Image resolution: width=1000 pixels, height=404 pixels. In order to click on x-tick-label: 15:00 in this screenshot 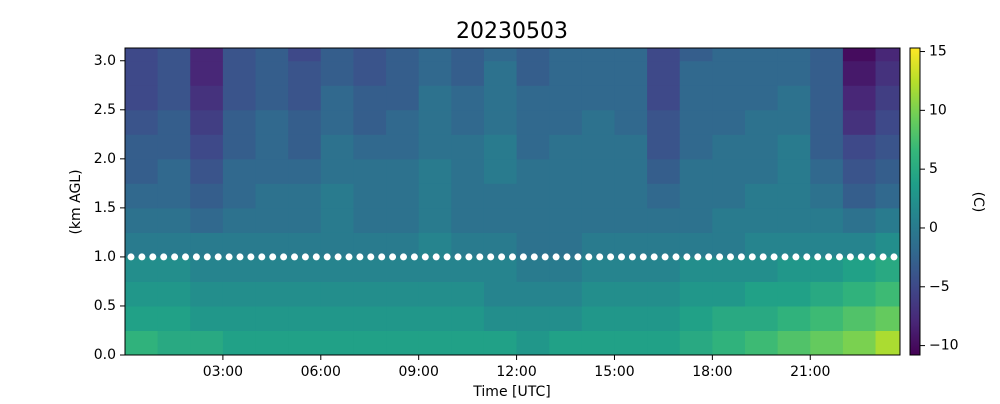, I will do `click(614, 372)`.